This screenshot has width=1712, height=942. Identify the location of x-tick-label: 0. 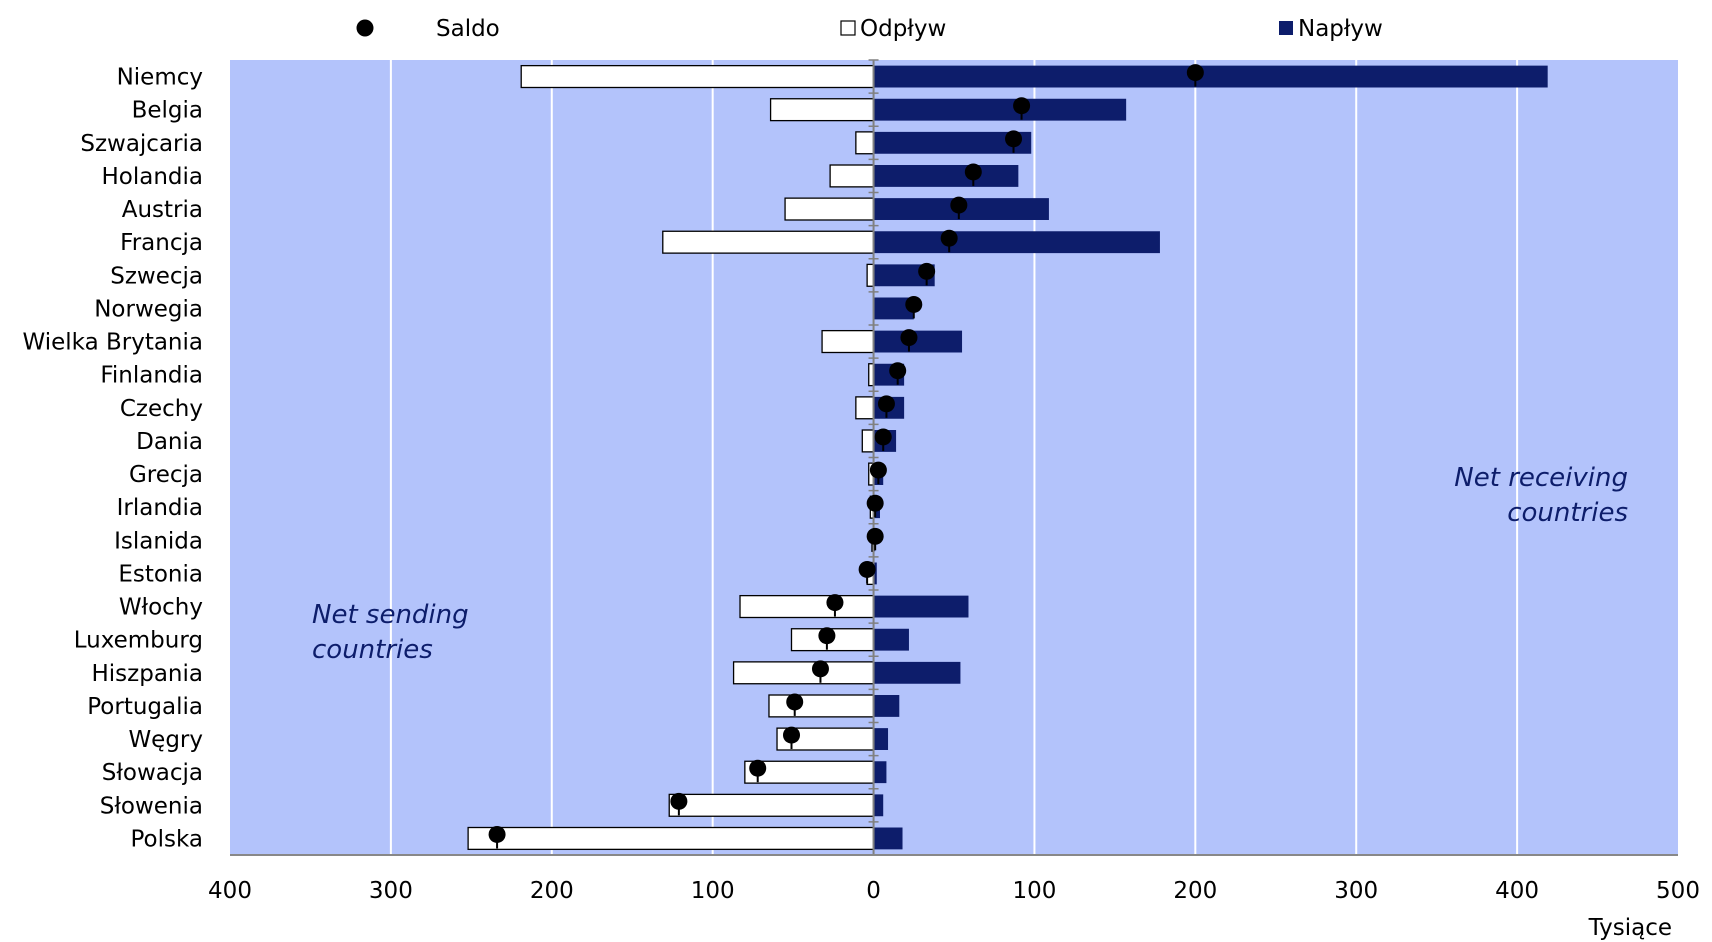
(873, 891).